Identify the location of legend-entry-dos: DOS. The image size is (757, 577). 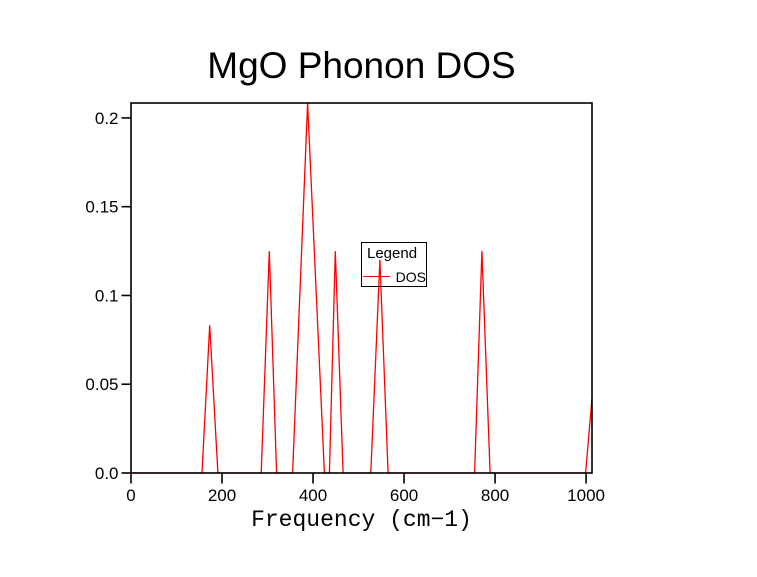
(394, 277).